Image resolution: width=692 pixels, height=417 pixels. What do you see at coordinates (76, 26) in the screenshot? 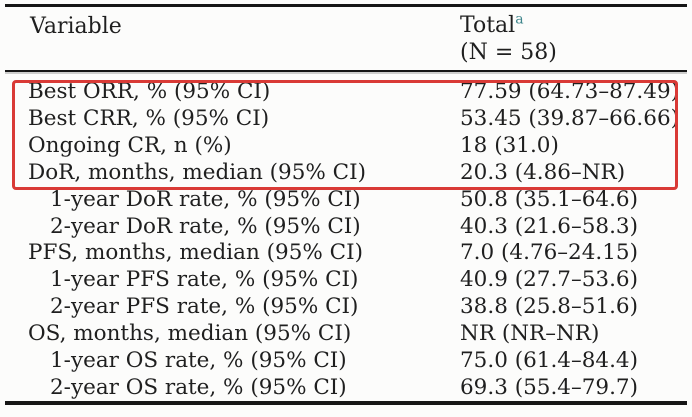
I see `column-header-variable: Variable` at bounding box center [76, 26].